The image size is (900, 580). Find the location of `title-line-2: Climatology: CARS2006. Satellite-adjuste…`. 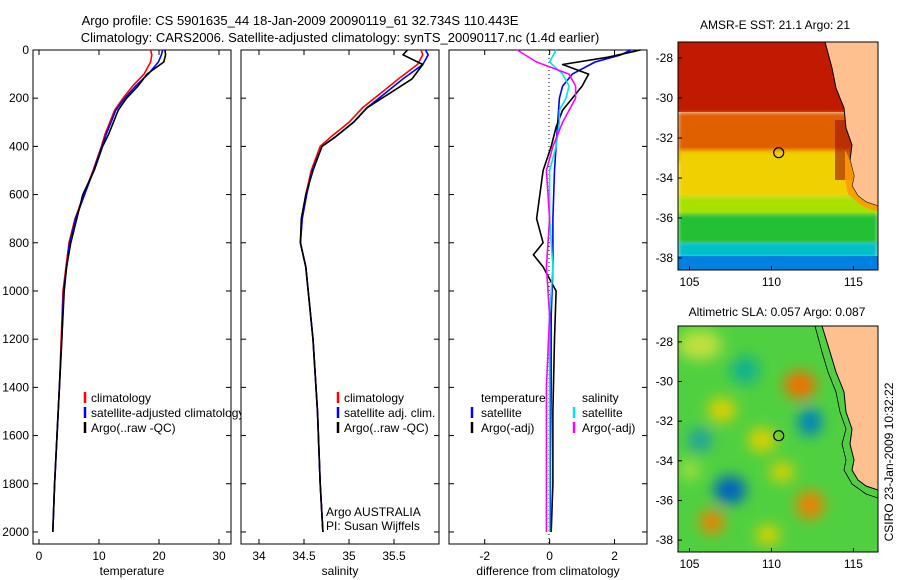

title-line-2: Climatology: CARS2006. Satellite-adjuste… is located at coordinates (340, 37).